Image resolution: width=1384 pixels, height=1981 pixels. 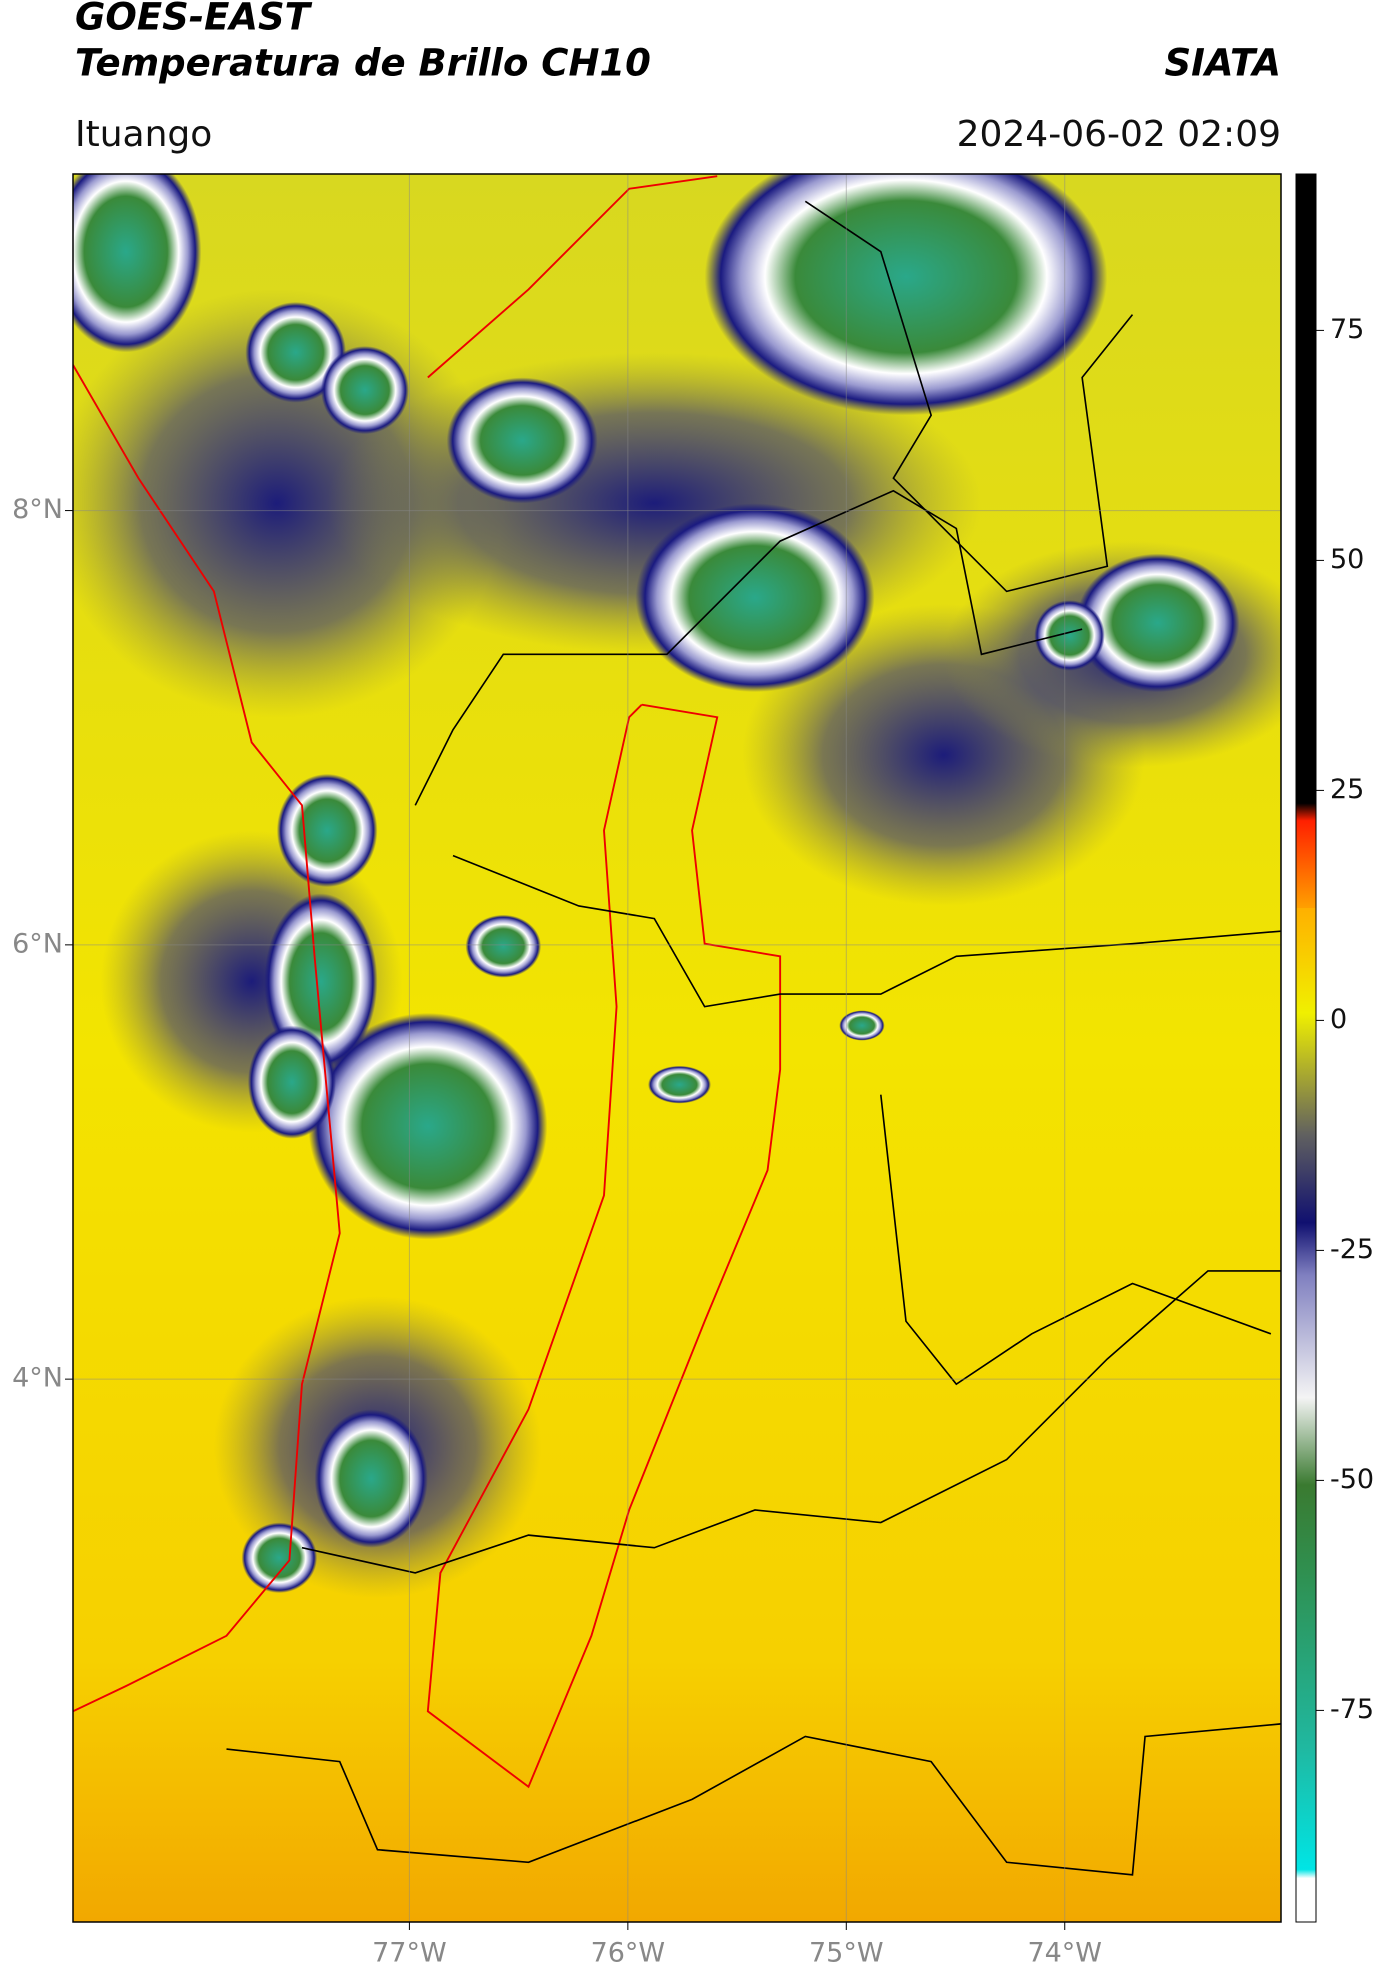 What do you see at coordinates (1352, 1249) in the screenshot?
I see `colorbar-tick-label: -25` at bounding box center [1352, 1249].